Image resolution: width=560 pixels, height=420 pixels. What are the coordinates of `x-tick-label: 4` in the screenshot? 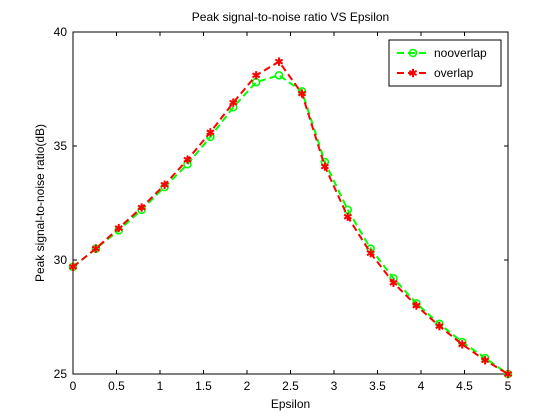 It's located at (421, 386).